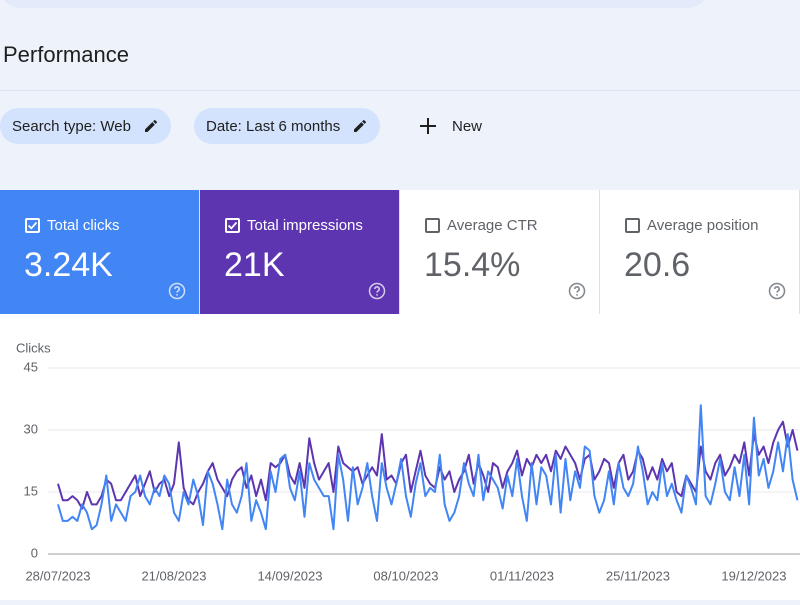  I want to click on y-tick-label: 45, so click(31, 366).